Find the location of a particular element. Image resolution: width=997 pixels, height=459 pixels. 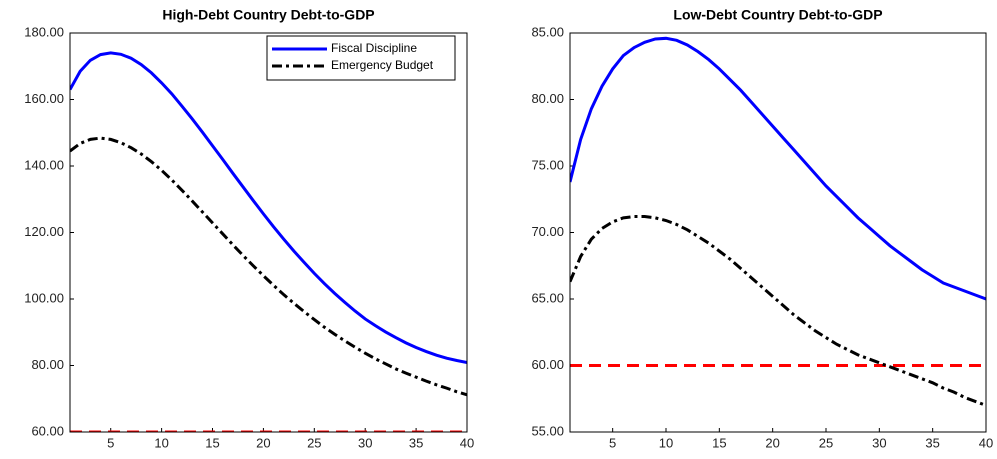

y-tick-label: 100.00 is located at coordinates (44, 297).